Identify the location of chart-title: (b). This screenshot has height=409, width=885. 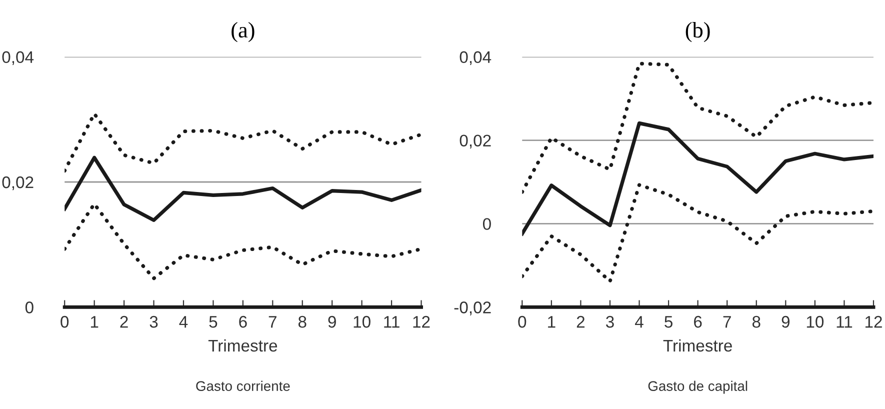
(698, 32).